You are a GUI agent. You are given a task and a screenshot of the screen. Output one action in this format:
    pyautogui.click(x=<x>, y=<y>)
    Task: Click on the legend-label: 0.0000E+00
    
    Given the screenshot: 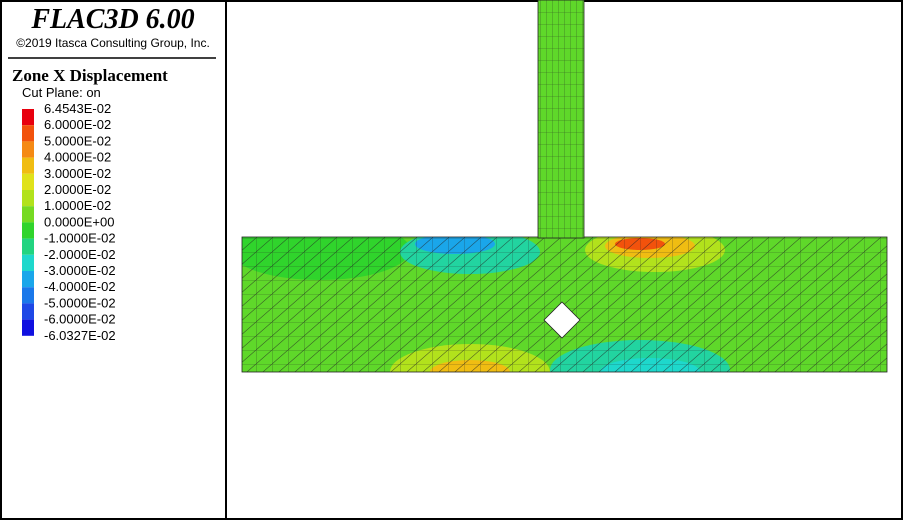 What is the action you would take?
    pyautogui.click(x=79, y=221)
    